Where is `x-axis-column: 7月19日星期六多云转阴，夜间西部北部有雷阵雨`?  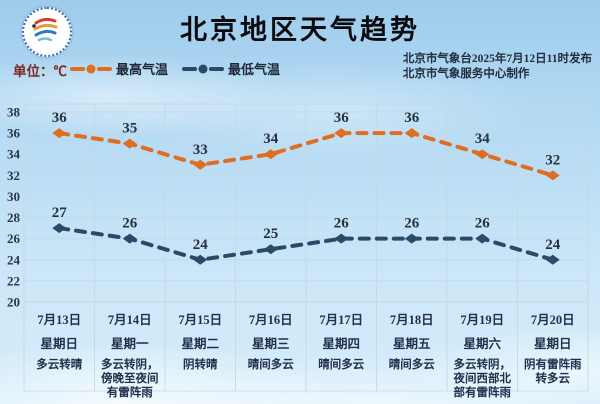 x-axis-column: 7月19日星期六多云转阴，夜间西部北部有雷阵雨 is located at coordinates (482, 350).